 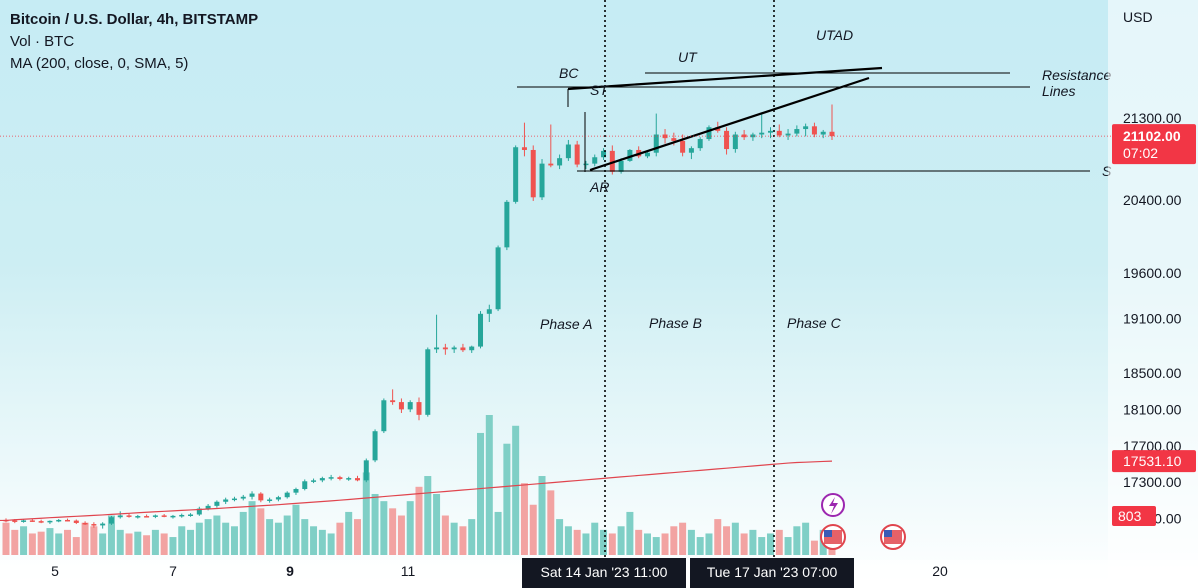 I want to click on ma-value: 17531.10, so click(x=1152, y=461).